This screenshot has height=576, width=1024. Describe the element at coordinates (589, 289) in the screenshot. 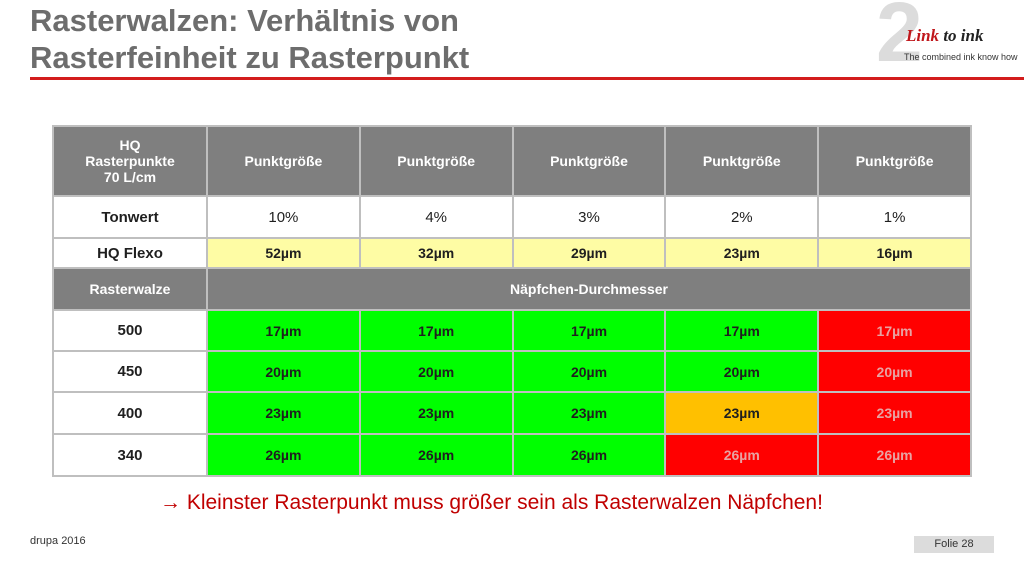

I see `naepfchen-durchmesser-label: Näpfchen-Durchmesser` at that location.